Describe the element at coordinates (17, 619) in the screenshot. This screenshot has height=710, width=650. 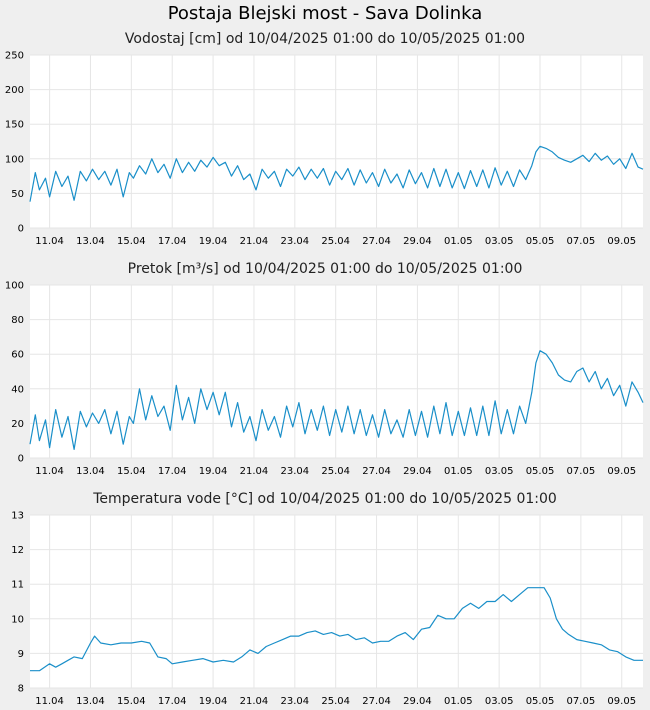
I see `y-tick-label: 10` at that location.